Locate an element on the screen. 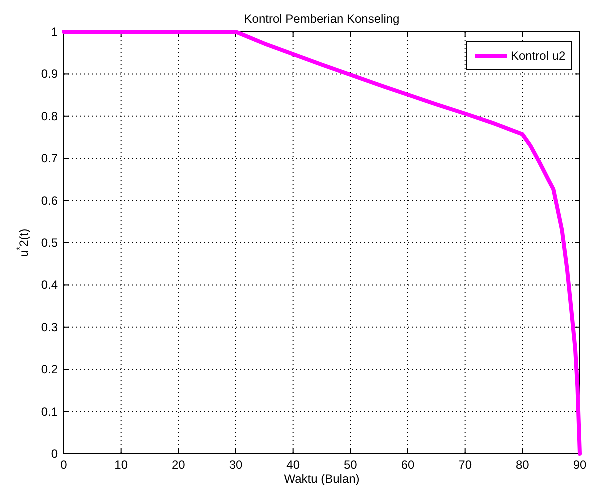  y-tick-label: 1 is located at coordinates (54, 32).